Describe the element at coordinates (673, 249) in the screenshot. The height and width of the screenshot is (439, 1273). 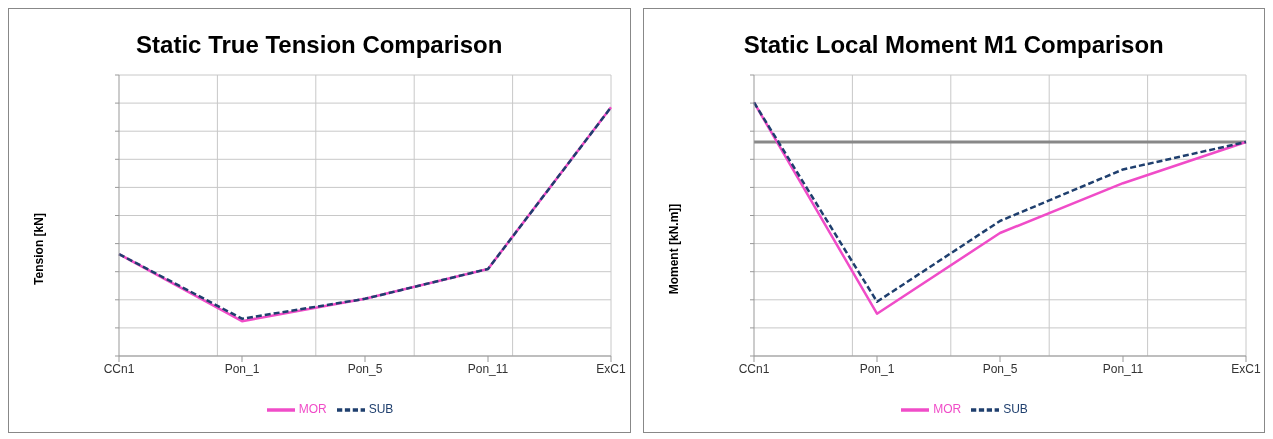
I see `y-axis-title: Moment [kN.m]]` at that location.